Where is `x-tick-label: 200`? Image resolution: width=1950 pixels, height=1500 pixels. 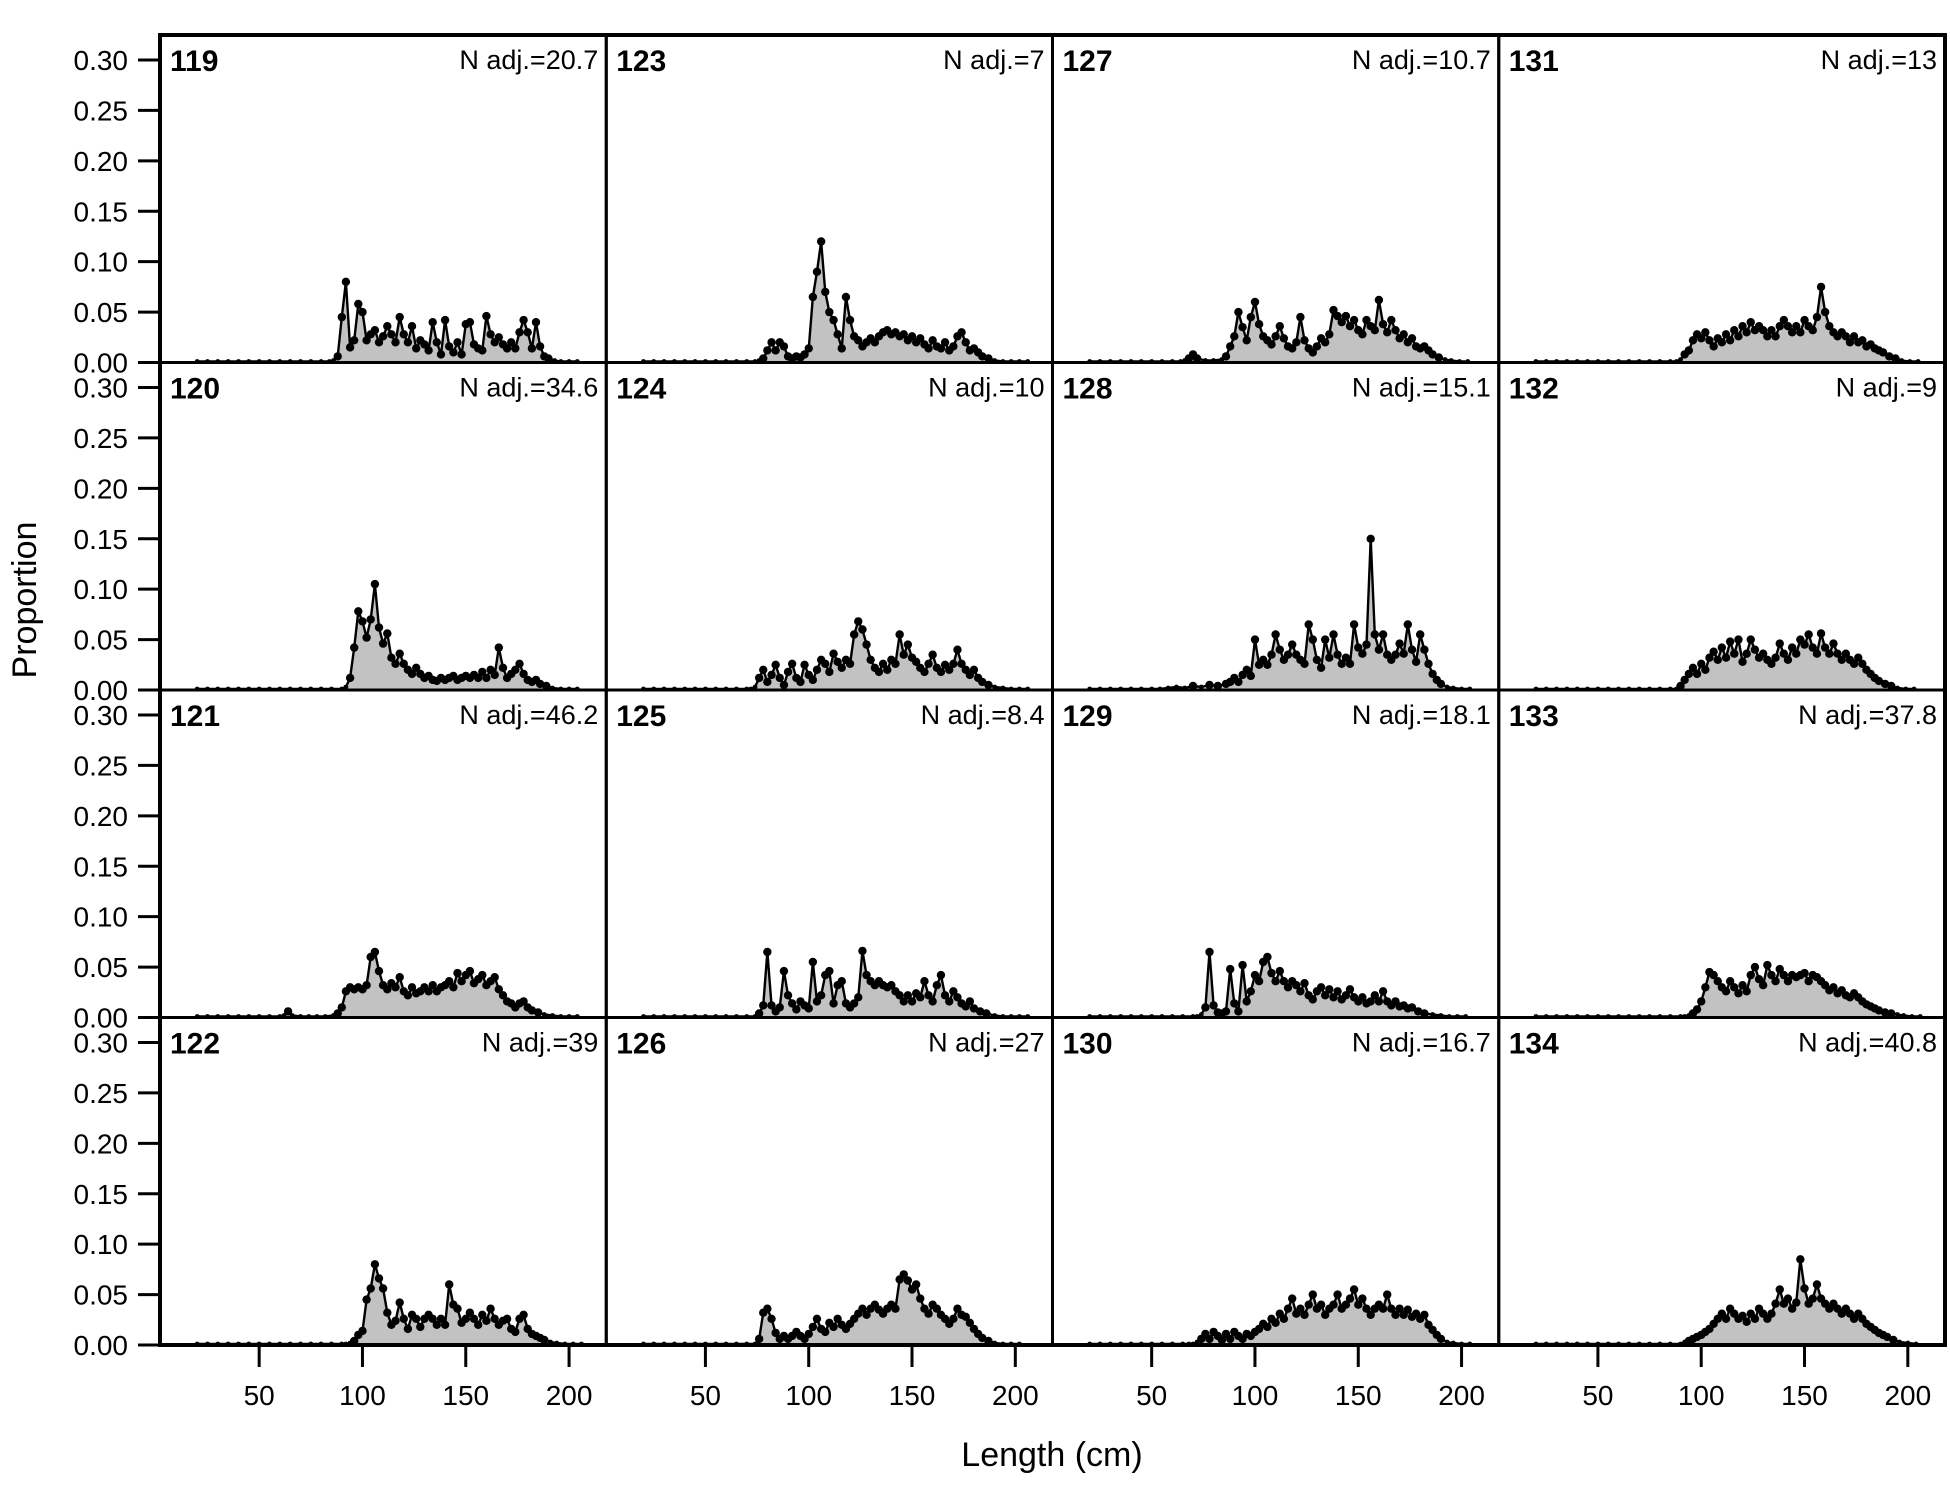 x-tick-label: 200 is located at coordinates (569, 1395).